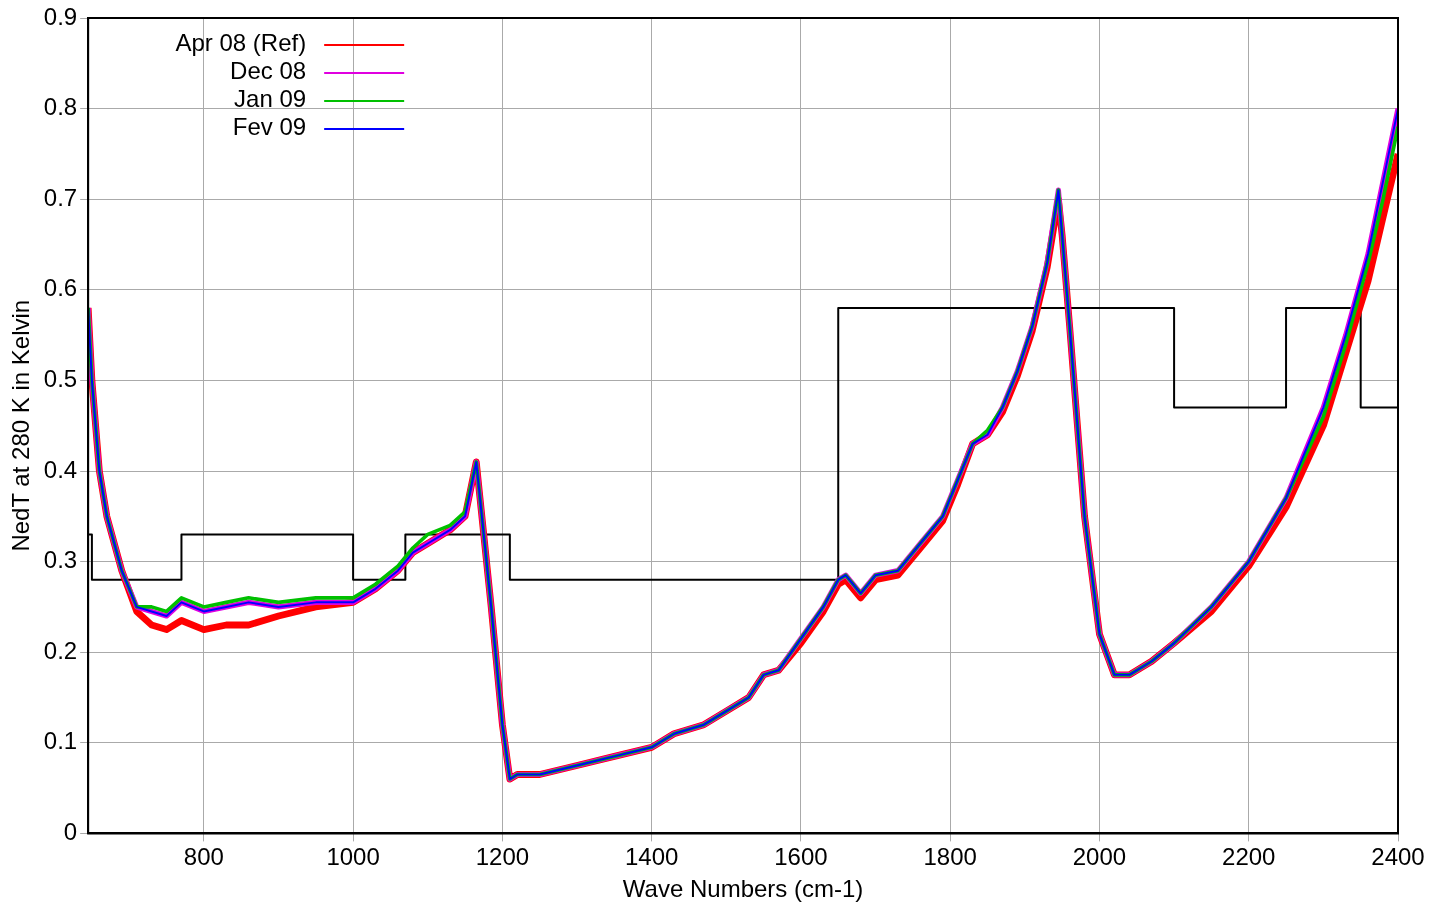  What do you see at coordinates (203, 857) in the screenshot?
I see `x-tick-label: 800` at bounding box center [203, 857].